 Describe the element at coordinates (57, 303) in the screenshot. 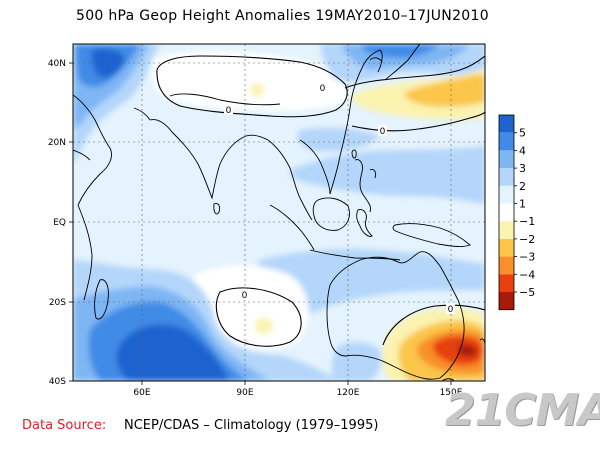

I see `lat-label-20s: 20S` at that location.